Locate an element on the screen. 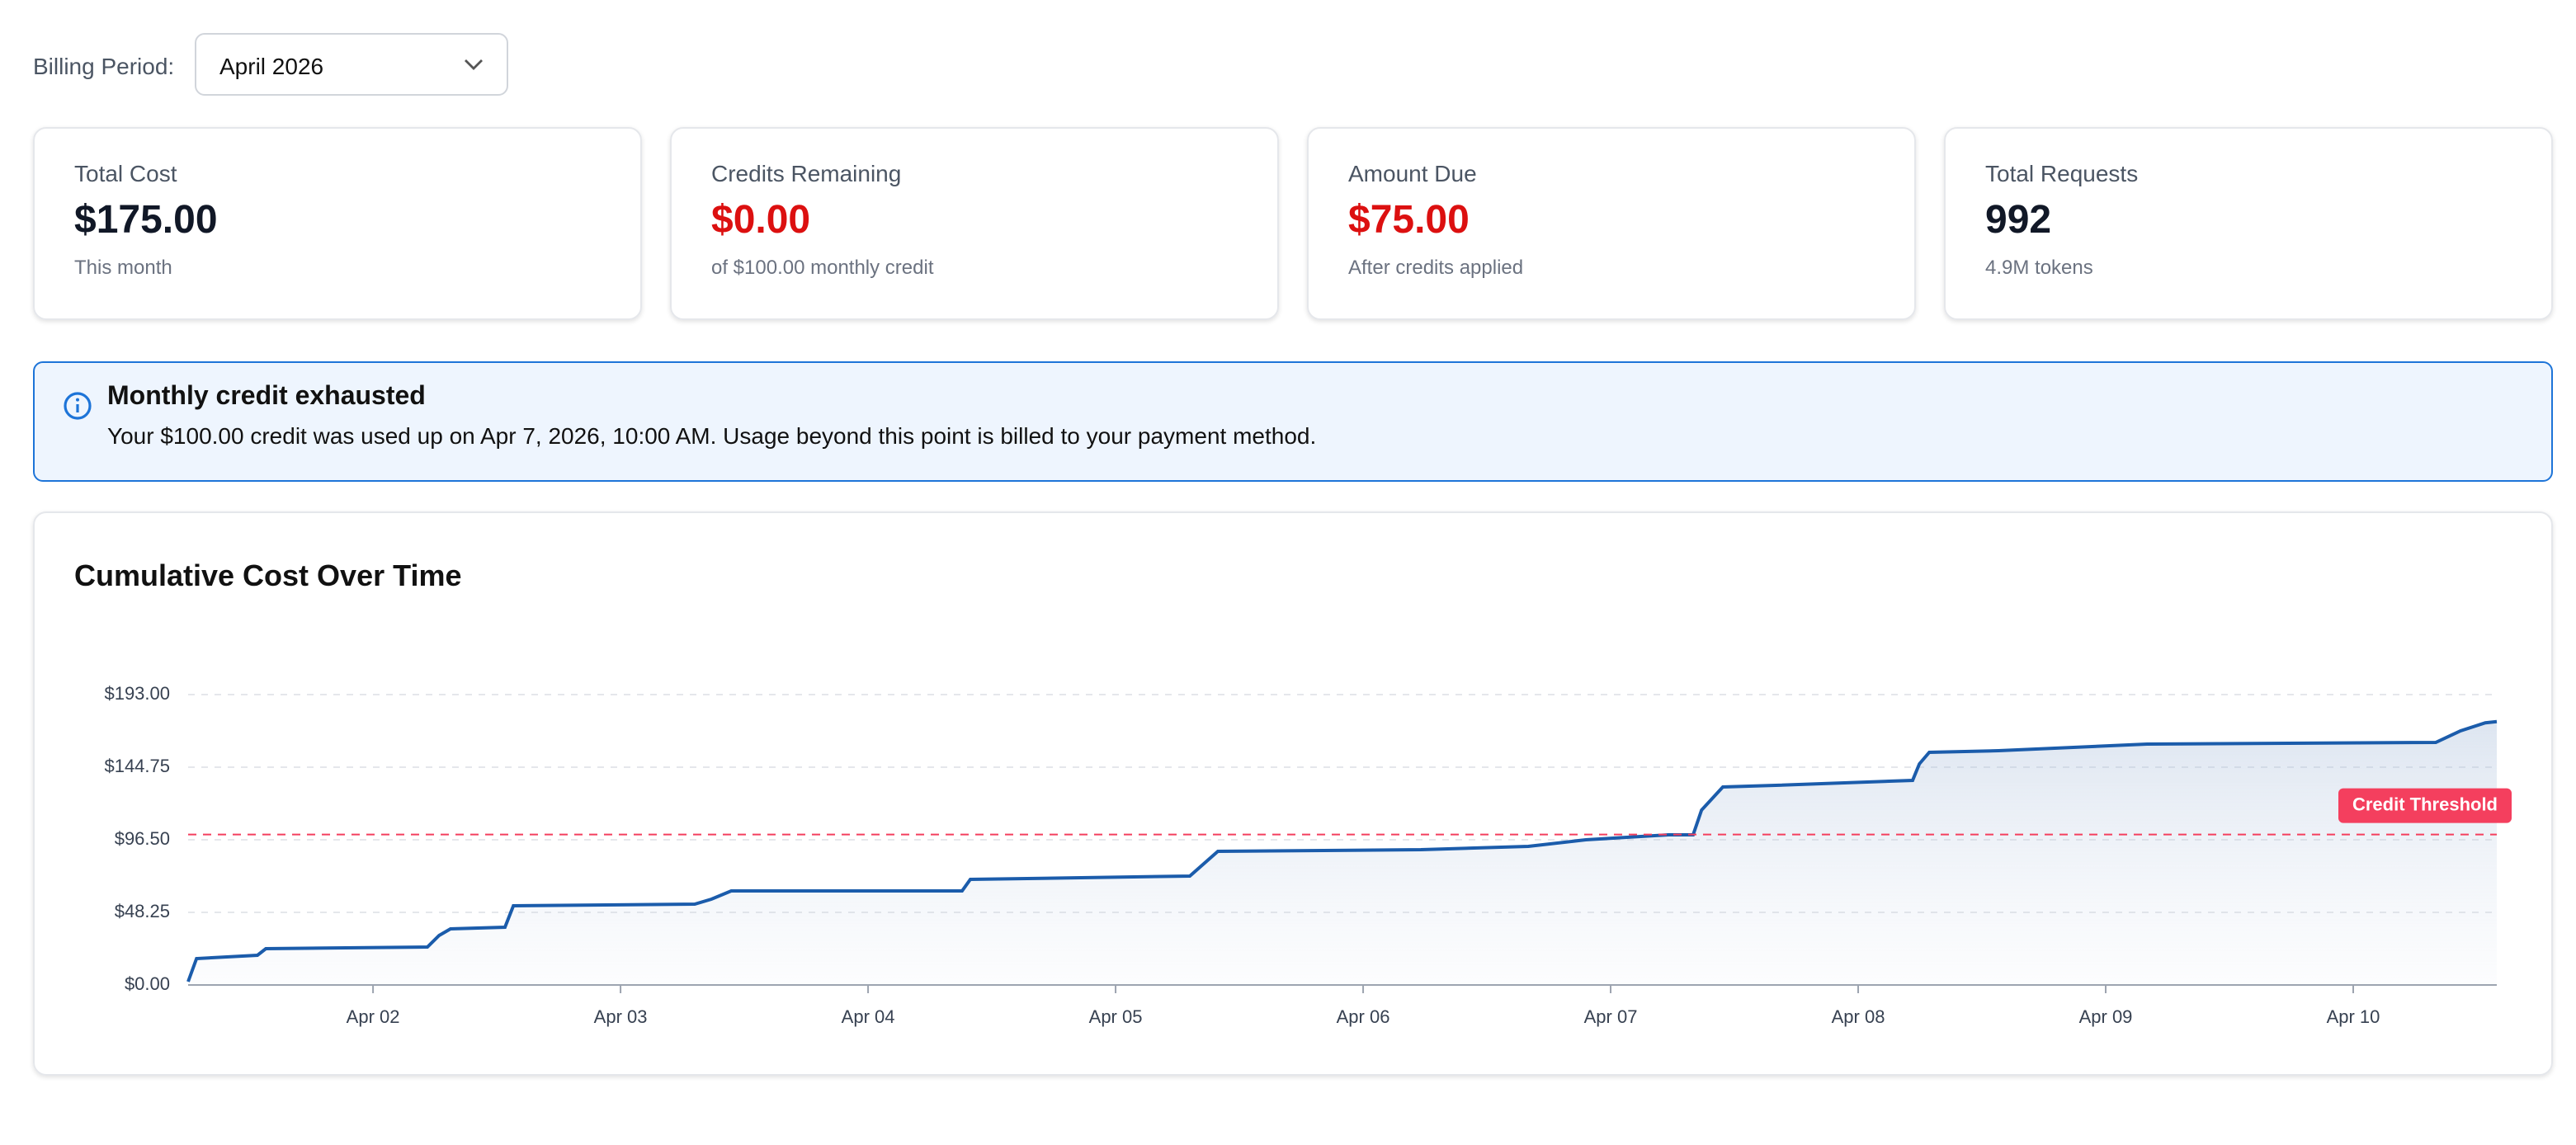 This screenshot has height=1145, width=2576. info-icon is located at coordinates (78, 406).